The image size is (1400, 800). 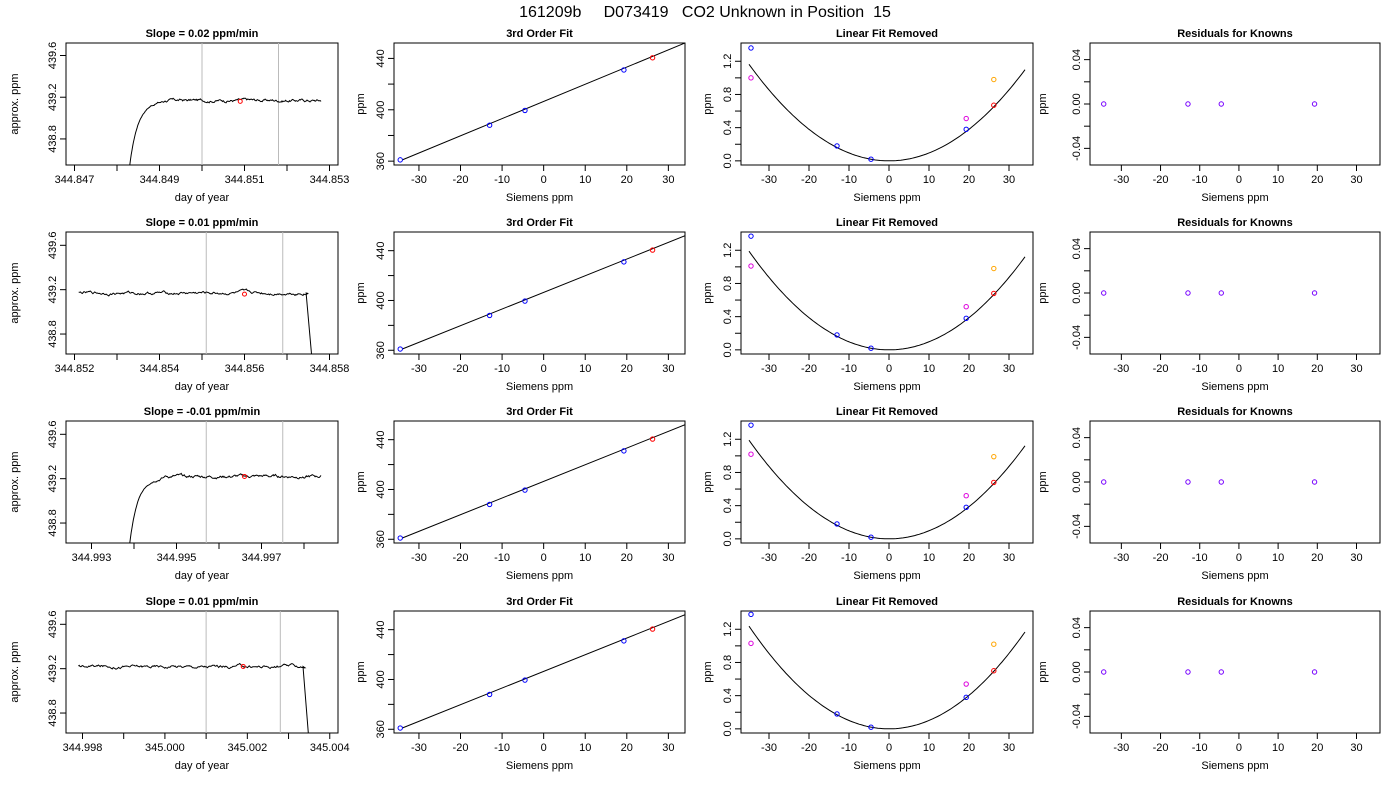 I want to click on x-axis: 344.998 345.000 345.002 345.004, so click(x=206, y=743).